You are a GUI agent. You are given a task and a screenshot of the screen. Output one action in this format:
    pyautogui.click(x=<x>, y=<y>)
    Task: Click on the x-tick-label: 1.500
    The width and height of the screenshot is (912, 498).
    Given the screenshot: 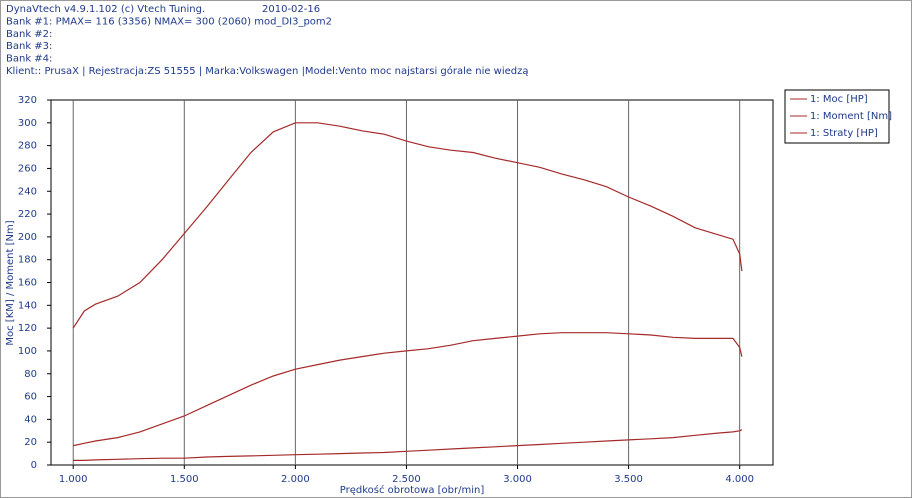 What is the action you would take?
    pyautogui.click(x=184, y=479)
    